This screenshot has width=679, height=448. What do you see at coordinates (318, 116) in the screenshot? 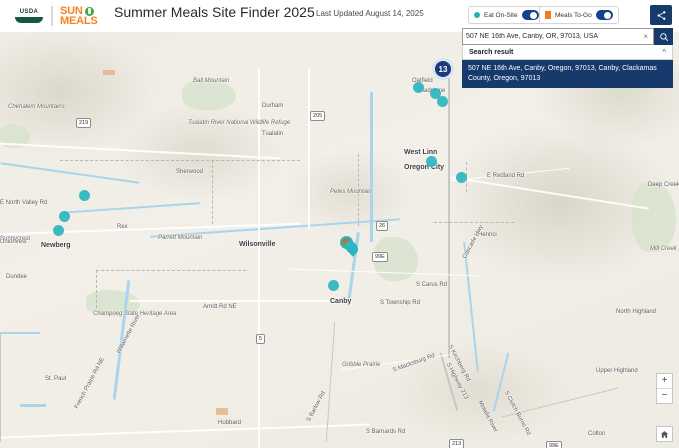
I see `map-highway-shield: 205` at bounding box center [318, 116].